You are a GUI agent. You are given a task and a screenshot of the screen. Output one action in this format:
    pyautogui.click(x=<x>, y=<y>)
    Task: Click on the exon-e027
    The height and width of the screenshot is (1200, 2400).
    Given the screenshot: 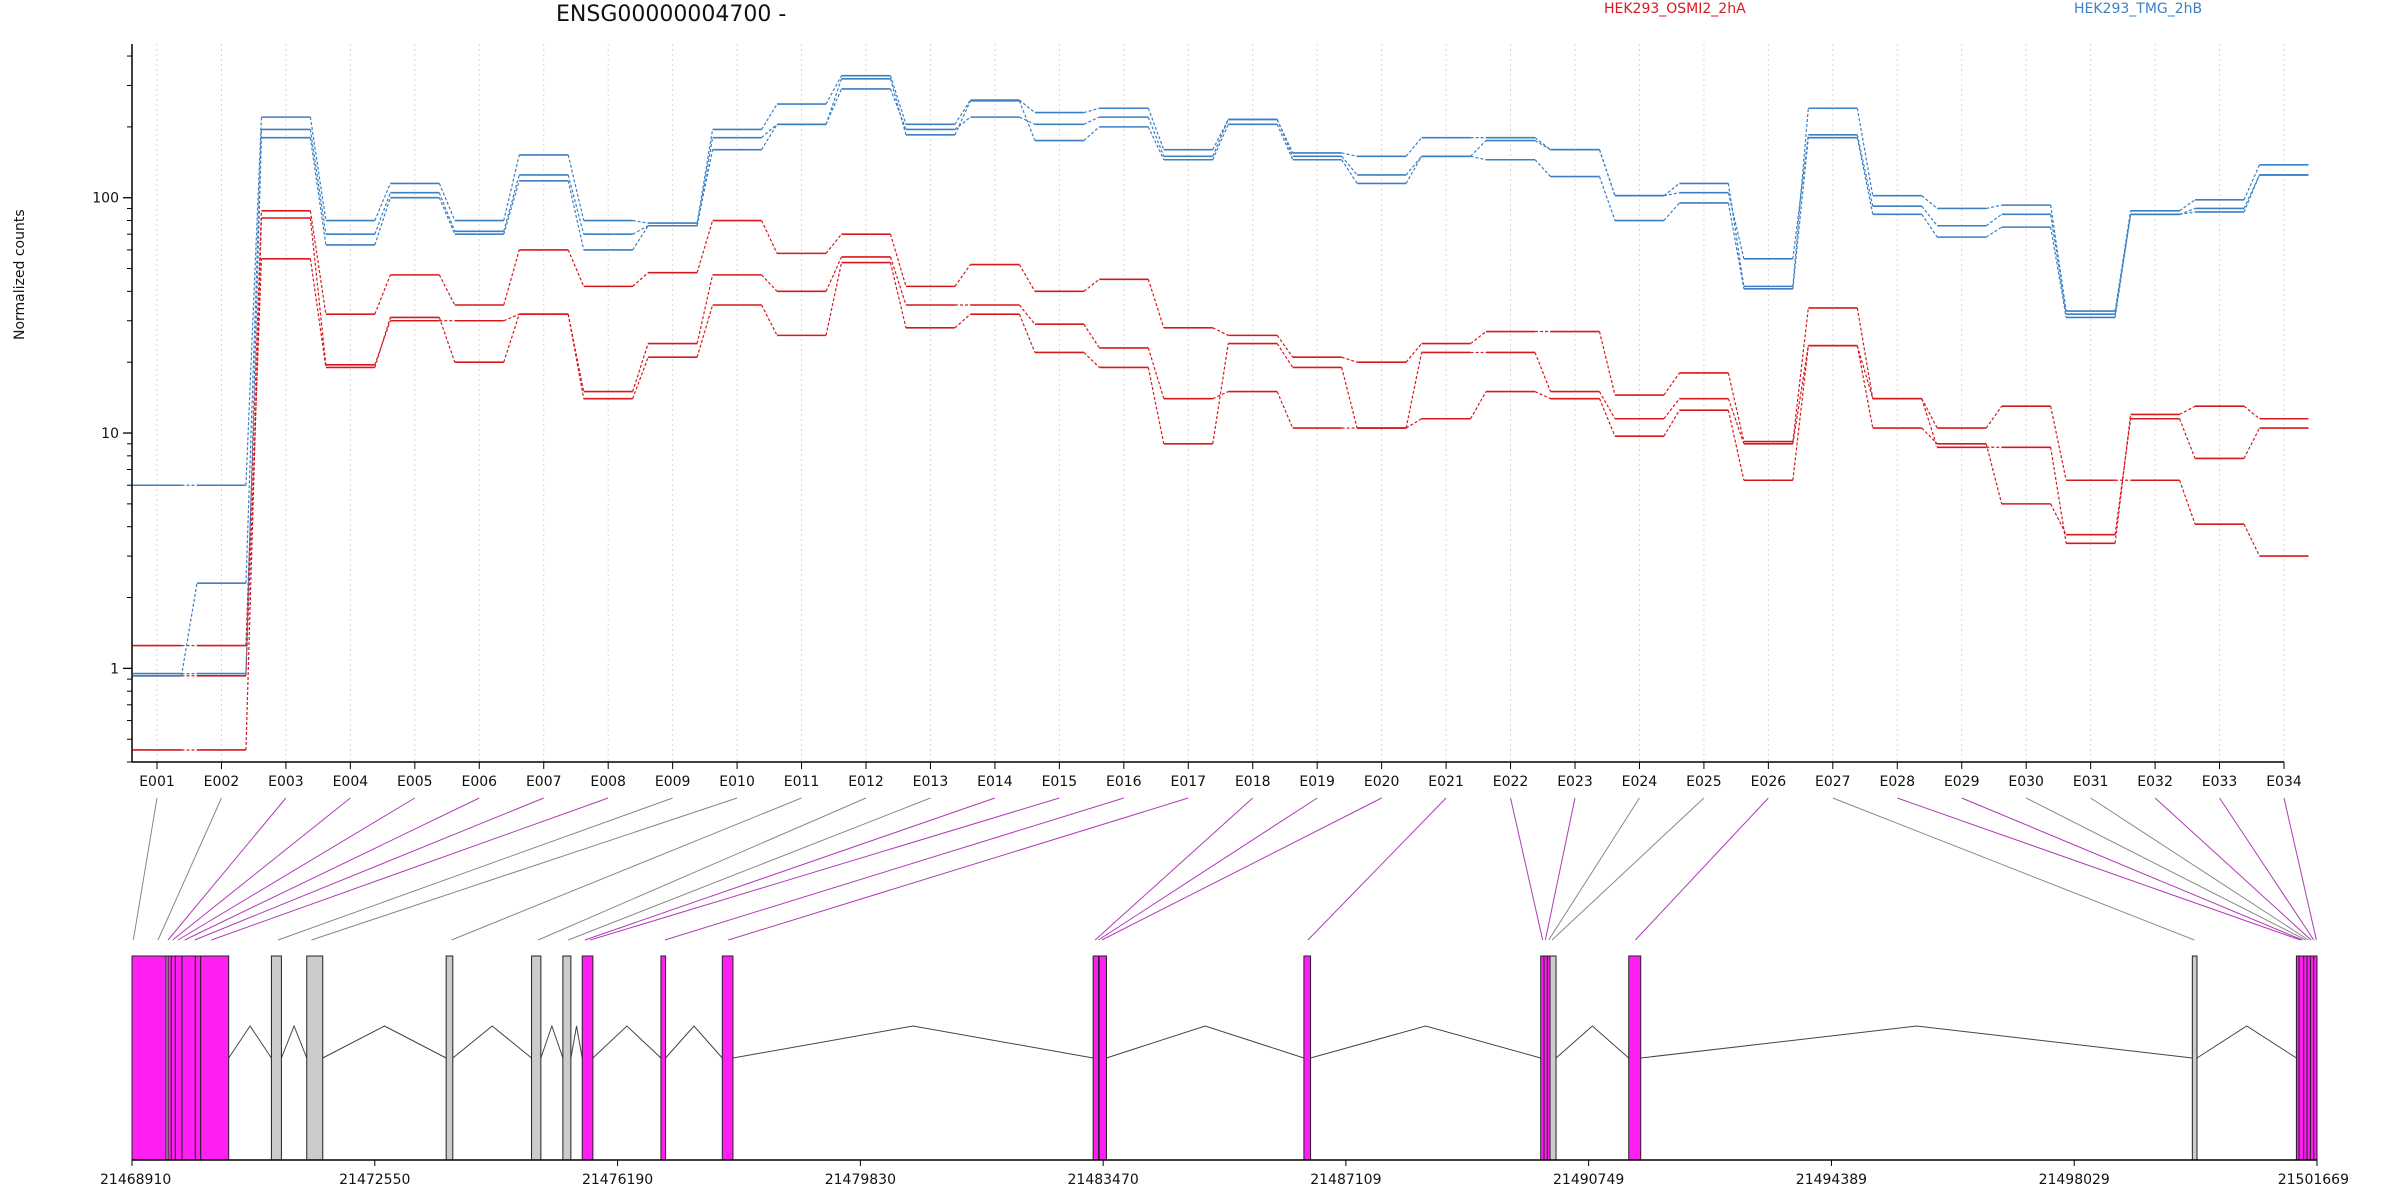 What is the action you would take?
    pyautogui.click(x=2301, y=1058)
    